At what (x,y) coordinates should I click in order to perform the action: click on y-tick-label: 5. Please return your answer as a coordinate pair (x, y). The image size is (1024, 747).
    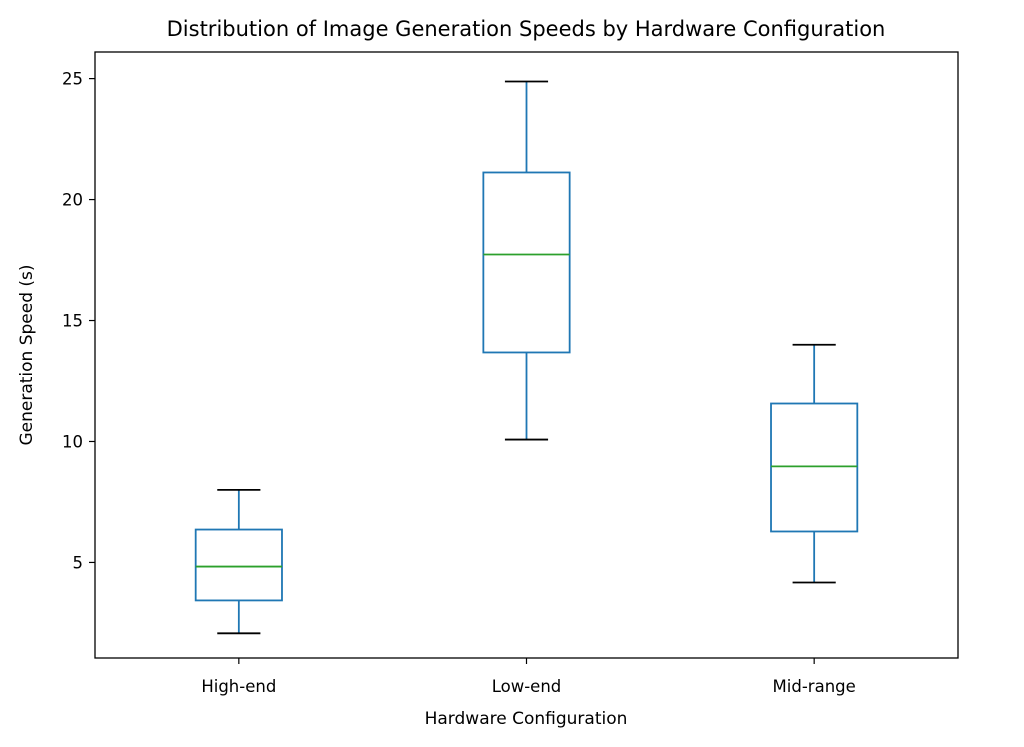
    Looking at the image, I should click on (78, 562).